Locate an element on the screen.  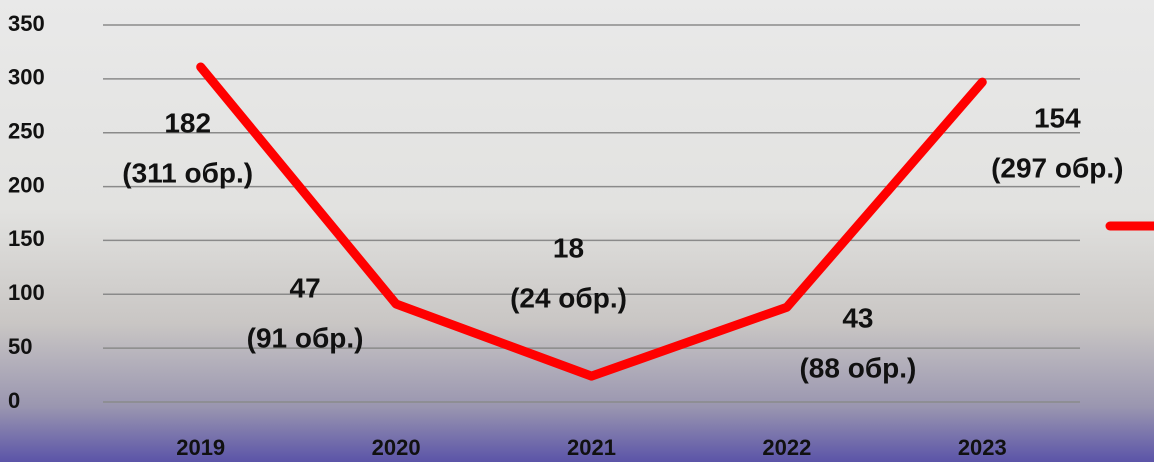
y-tick-label: 150 is located at coordinates (26, 238).